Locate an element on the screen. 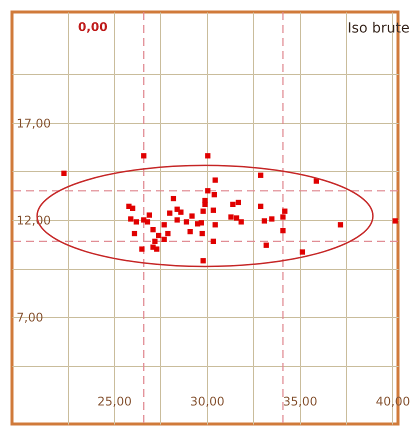  x-tick-label: 25,00 is located at coordinates (114, 401).